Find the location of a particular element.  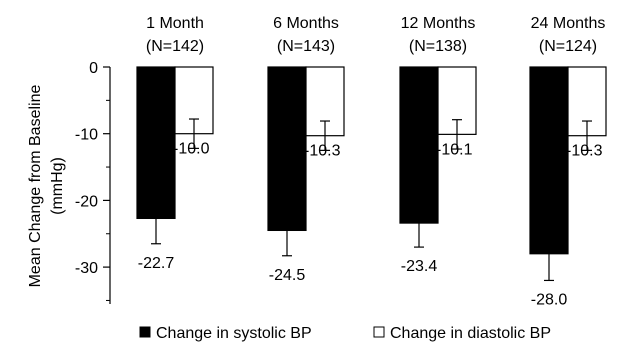

y-tick-label: -30 is located at coordinates (86, 268).